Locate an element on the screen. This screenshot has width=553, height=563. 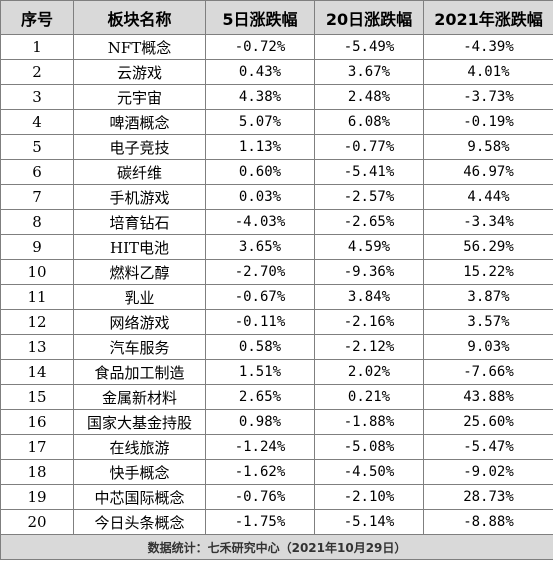
5day-change-cell: 0.98% is located at coordinates (260, 422).